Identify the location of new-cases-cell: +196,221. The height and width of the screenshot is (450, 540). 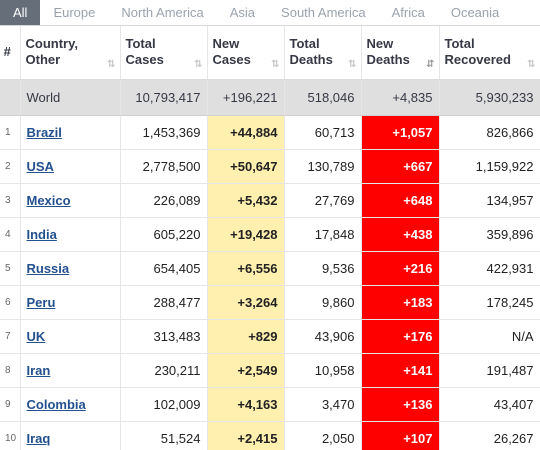
(246, 97).